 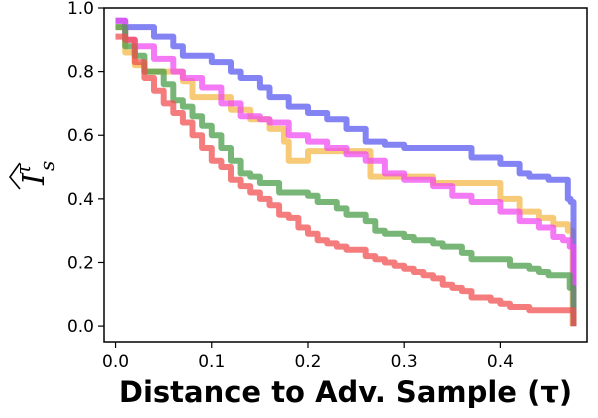 I want to click on y-tick-label: 0.4, so click(x=80, y=200).